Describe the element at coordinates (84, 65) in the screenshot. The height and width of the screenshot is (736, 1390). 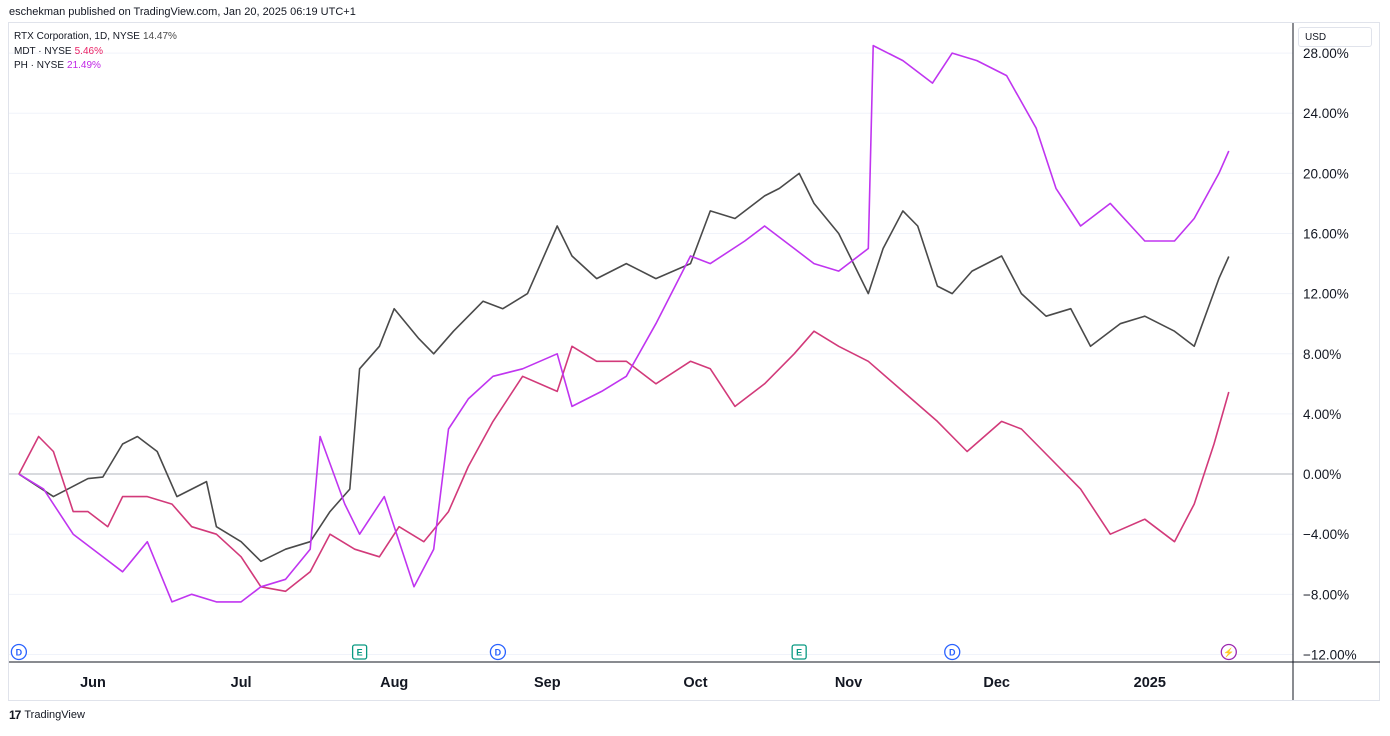
I see `legend-value: 21.49%` at that location.